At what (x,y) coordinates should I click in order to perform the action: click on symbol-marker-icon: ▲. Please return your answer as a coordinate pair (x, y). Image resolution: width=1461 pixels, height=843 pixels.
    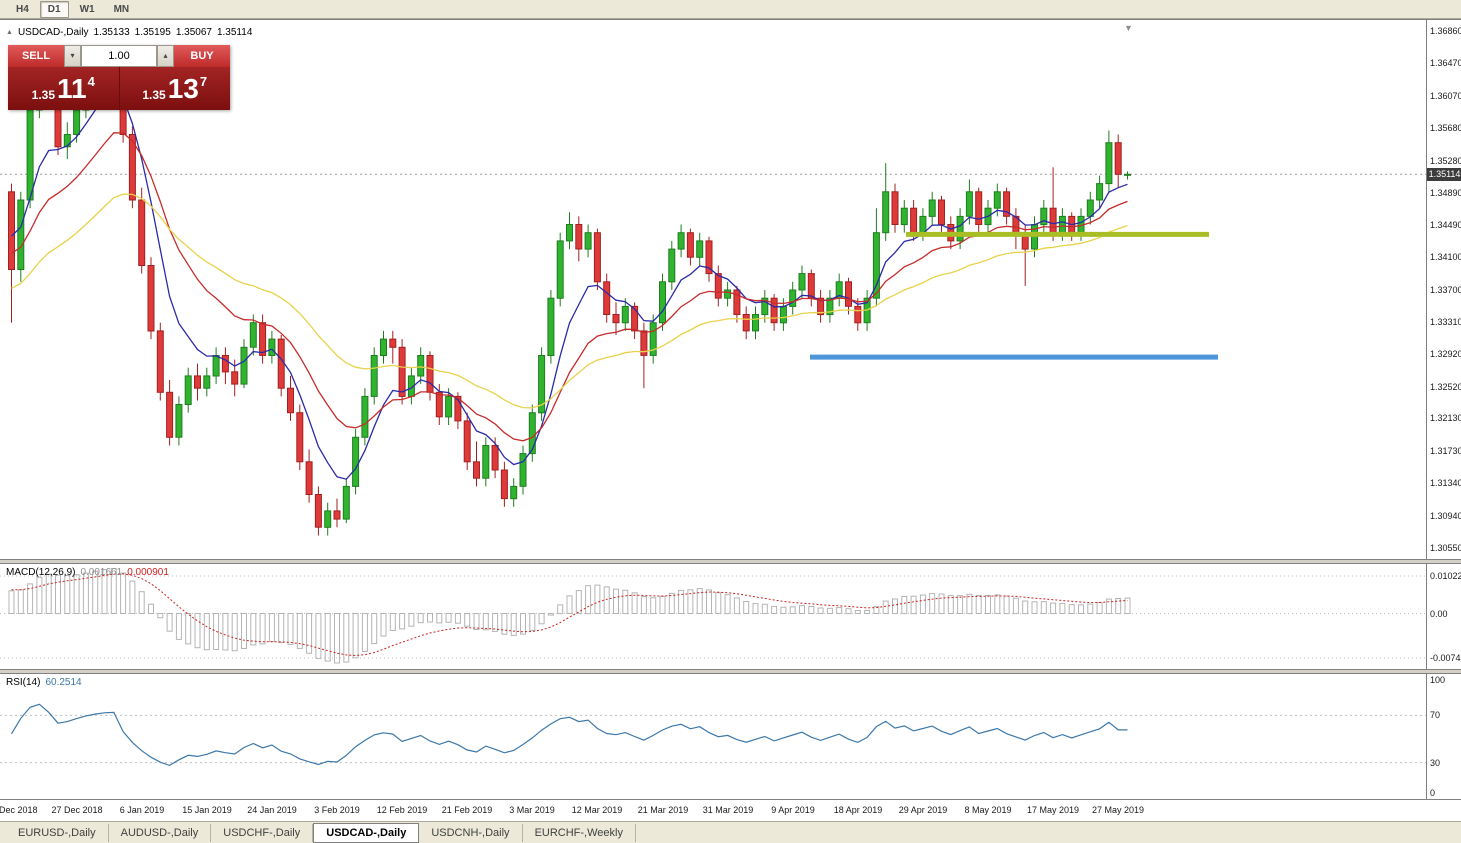
    Looking at the image, I should click on (9, 32).